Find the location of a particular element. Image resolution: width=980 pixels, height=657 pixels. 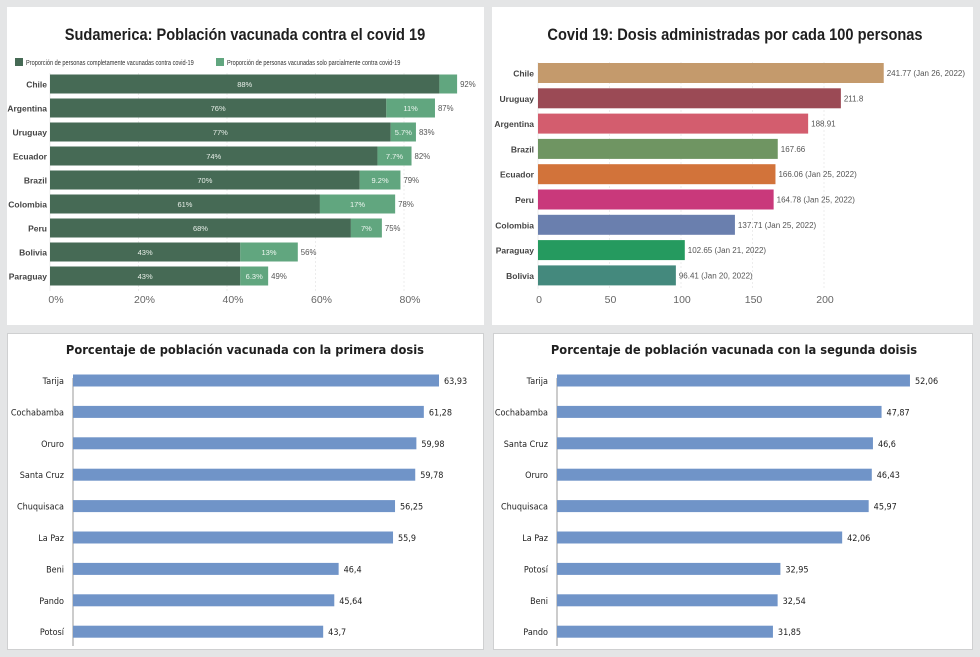

data-label-parcial: 5.7% is located at coordinates (403, 132).